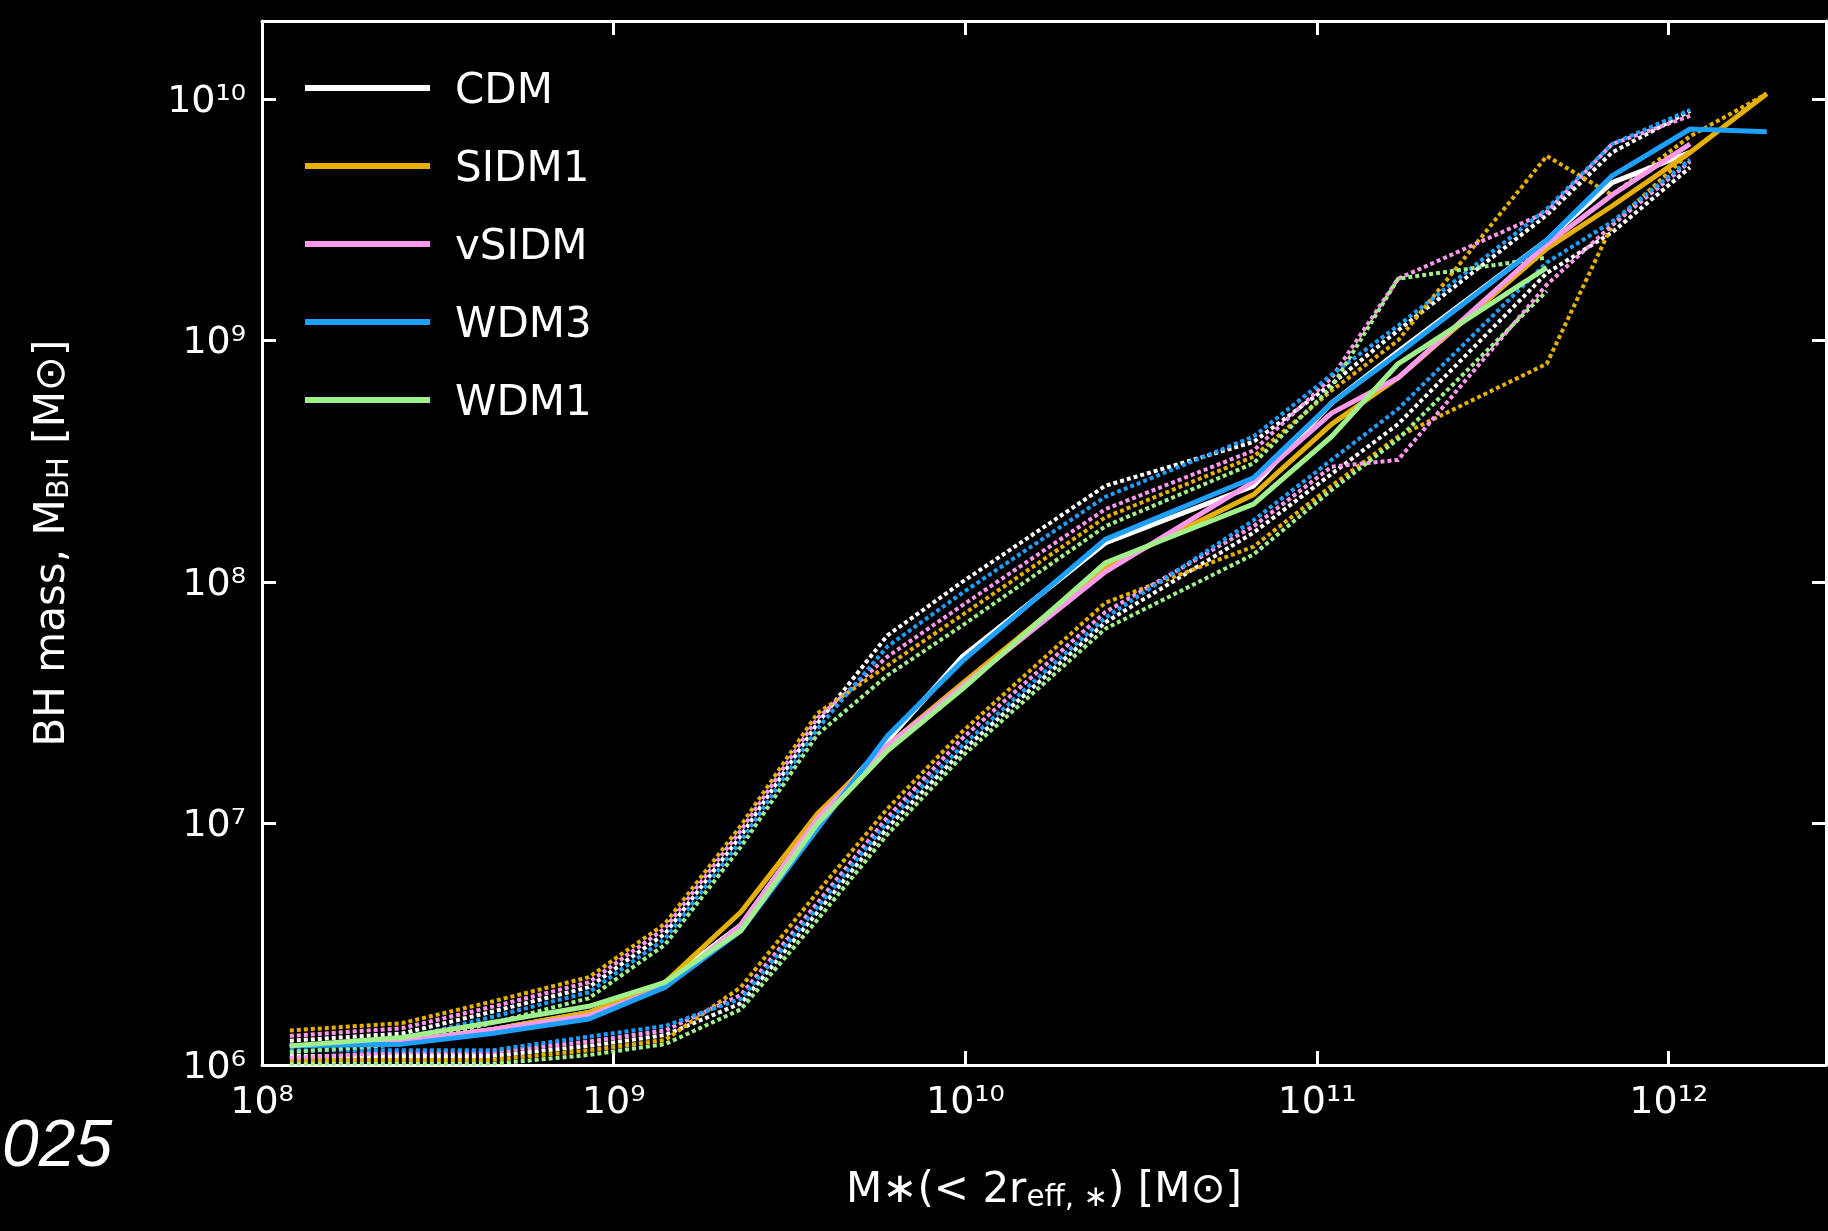  Describe the element at coordinates (214, 581) in the screenshot. I see `y-tick-label: 10⁸` at that location.